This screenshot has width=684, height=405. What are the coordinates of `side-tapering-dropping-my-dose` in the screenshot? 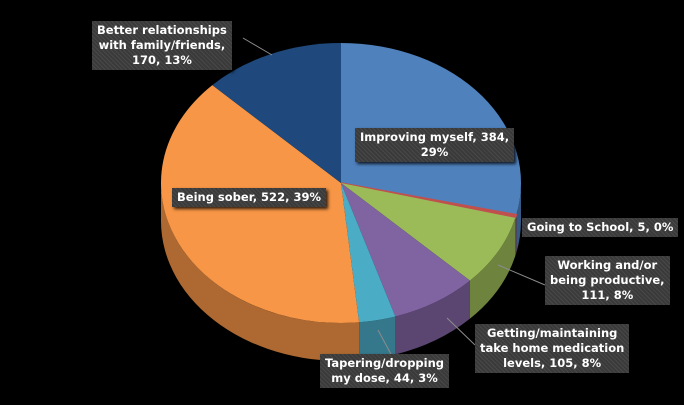 It's located at (377, 338).